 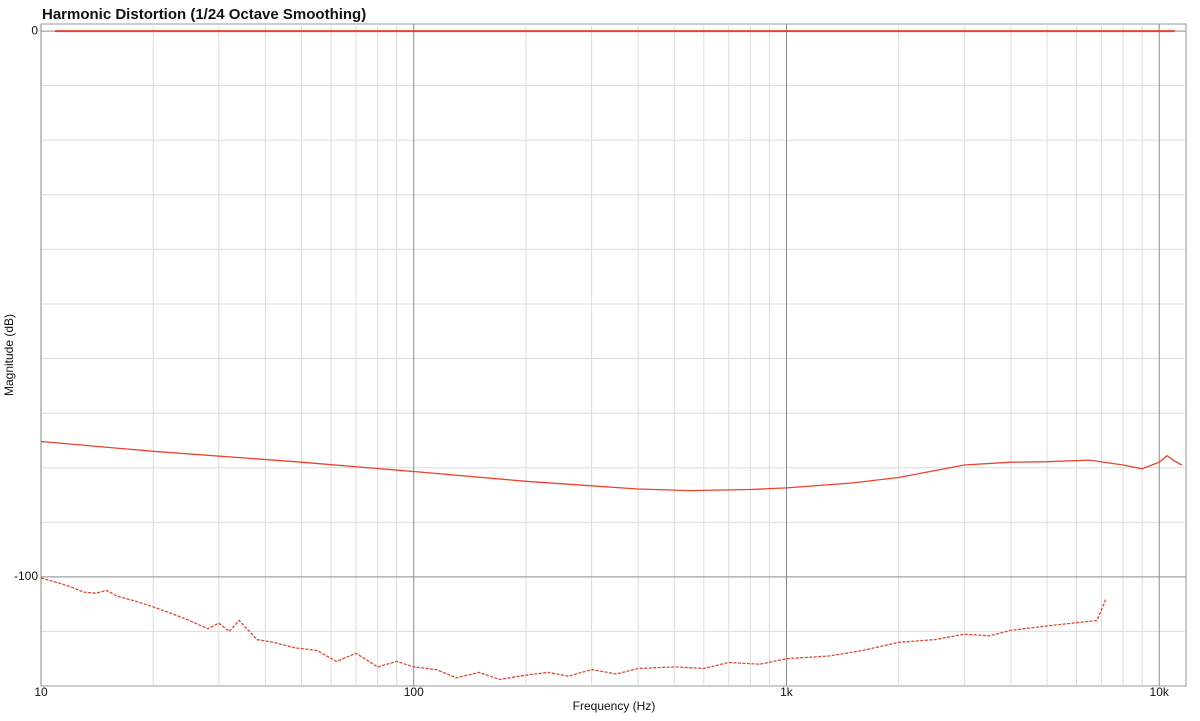 I want to click on x-axis-label: Frequency (Hz), so click(x=614, y=706).